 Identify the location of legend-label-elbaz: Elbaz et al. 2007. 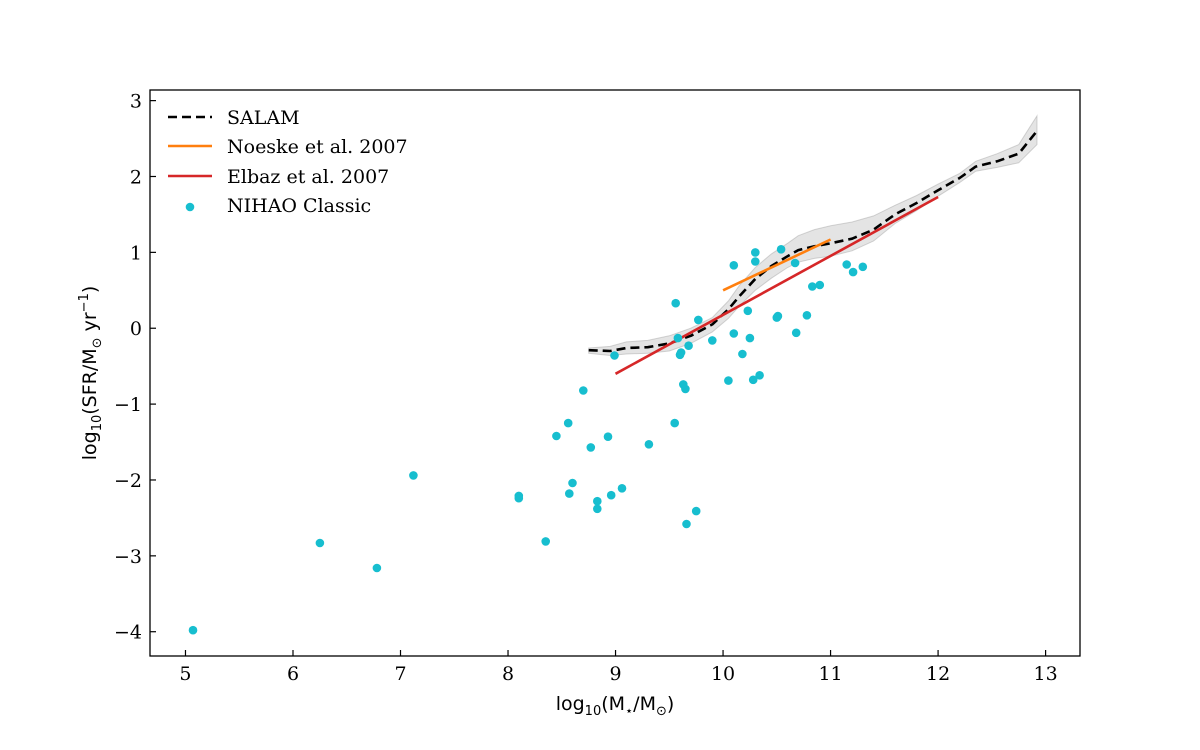
(308, 177).